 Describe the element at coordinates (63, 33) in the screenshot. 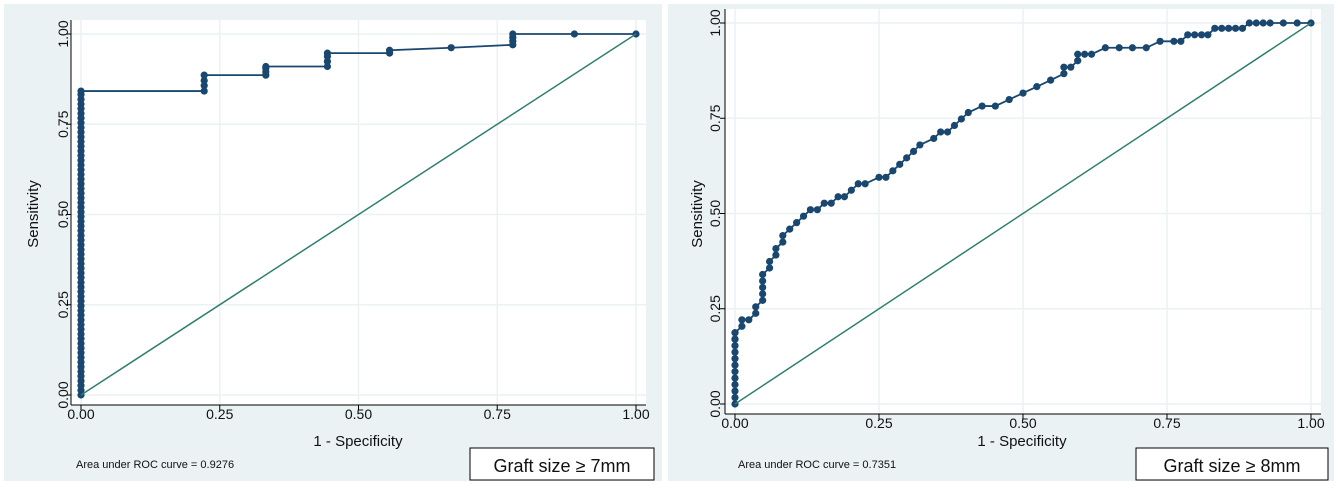

I see `y-tick-label: 1.00` at that location.